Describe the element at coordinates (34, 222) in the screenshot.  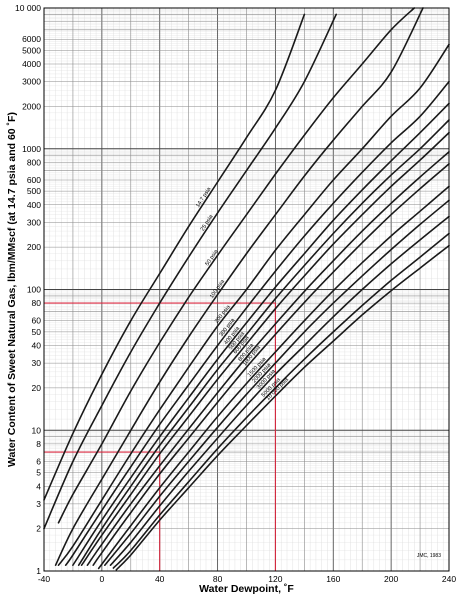
I see `y-tick-label: 300` at that location.